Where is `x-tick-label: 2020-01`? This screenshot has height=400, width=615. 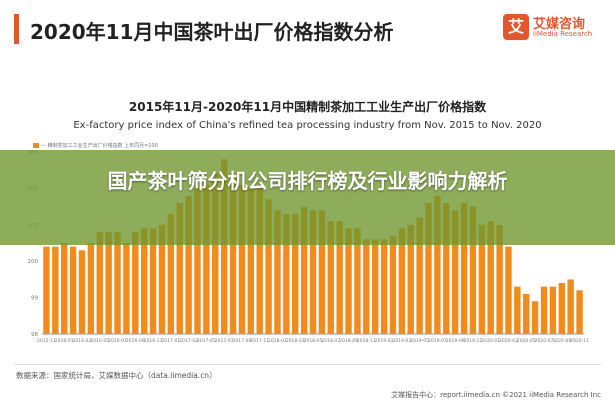 x-tick-label: 2020-01 is located at coordinates (490, 341).